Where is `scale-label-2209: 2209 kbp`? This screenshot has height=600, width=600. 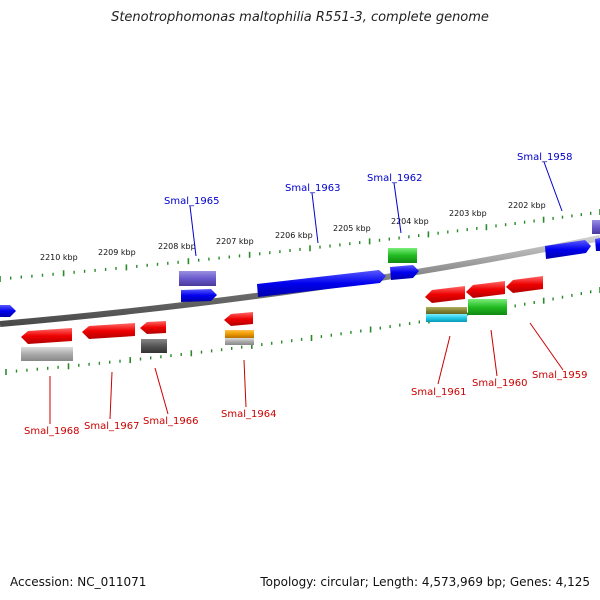
scale-label-2209: 2209 kbp is located at coordinates (117, 252).